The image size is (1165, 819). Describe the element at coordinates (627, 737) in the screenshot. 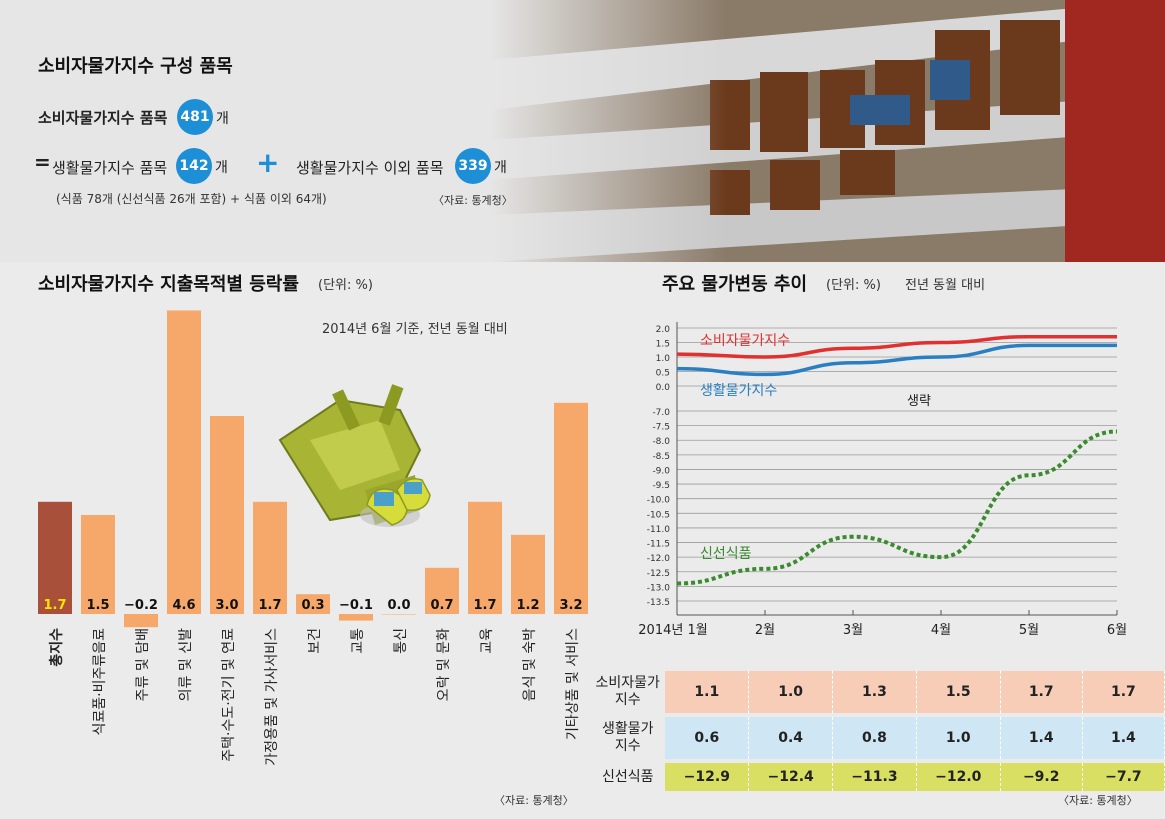

I see `table-row-label: 생활물가 지수` at that location.